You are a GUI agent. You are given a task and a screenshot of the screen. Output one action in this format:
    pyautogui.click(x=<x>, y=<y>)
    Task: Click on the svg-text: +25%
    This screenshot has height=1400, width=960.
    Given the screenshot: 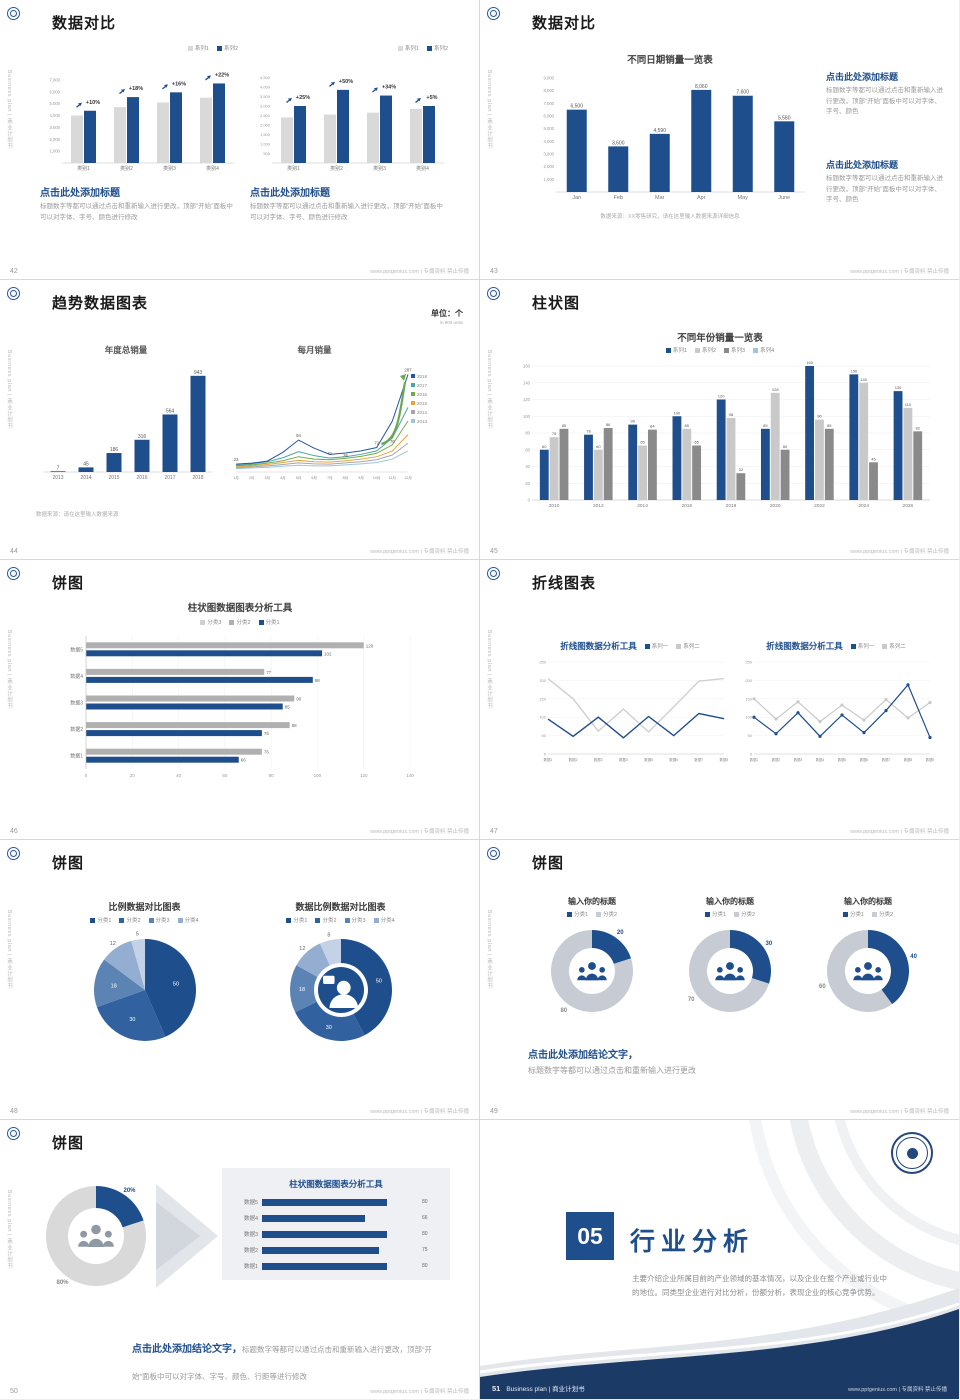 What is the action you would take?
    pyautogui.click(x=303, y=98)
    